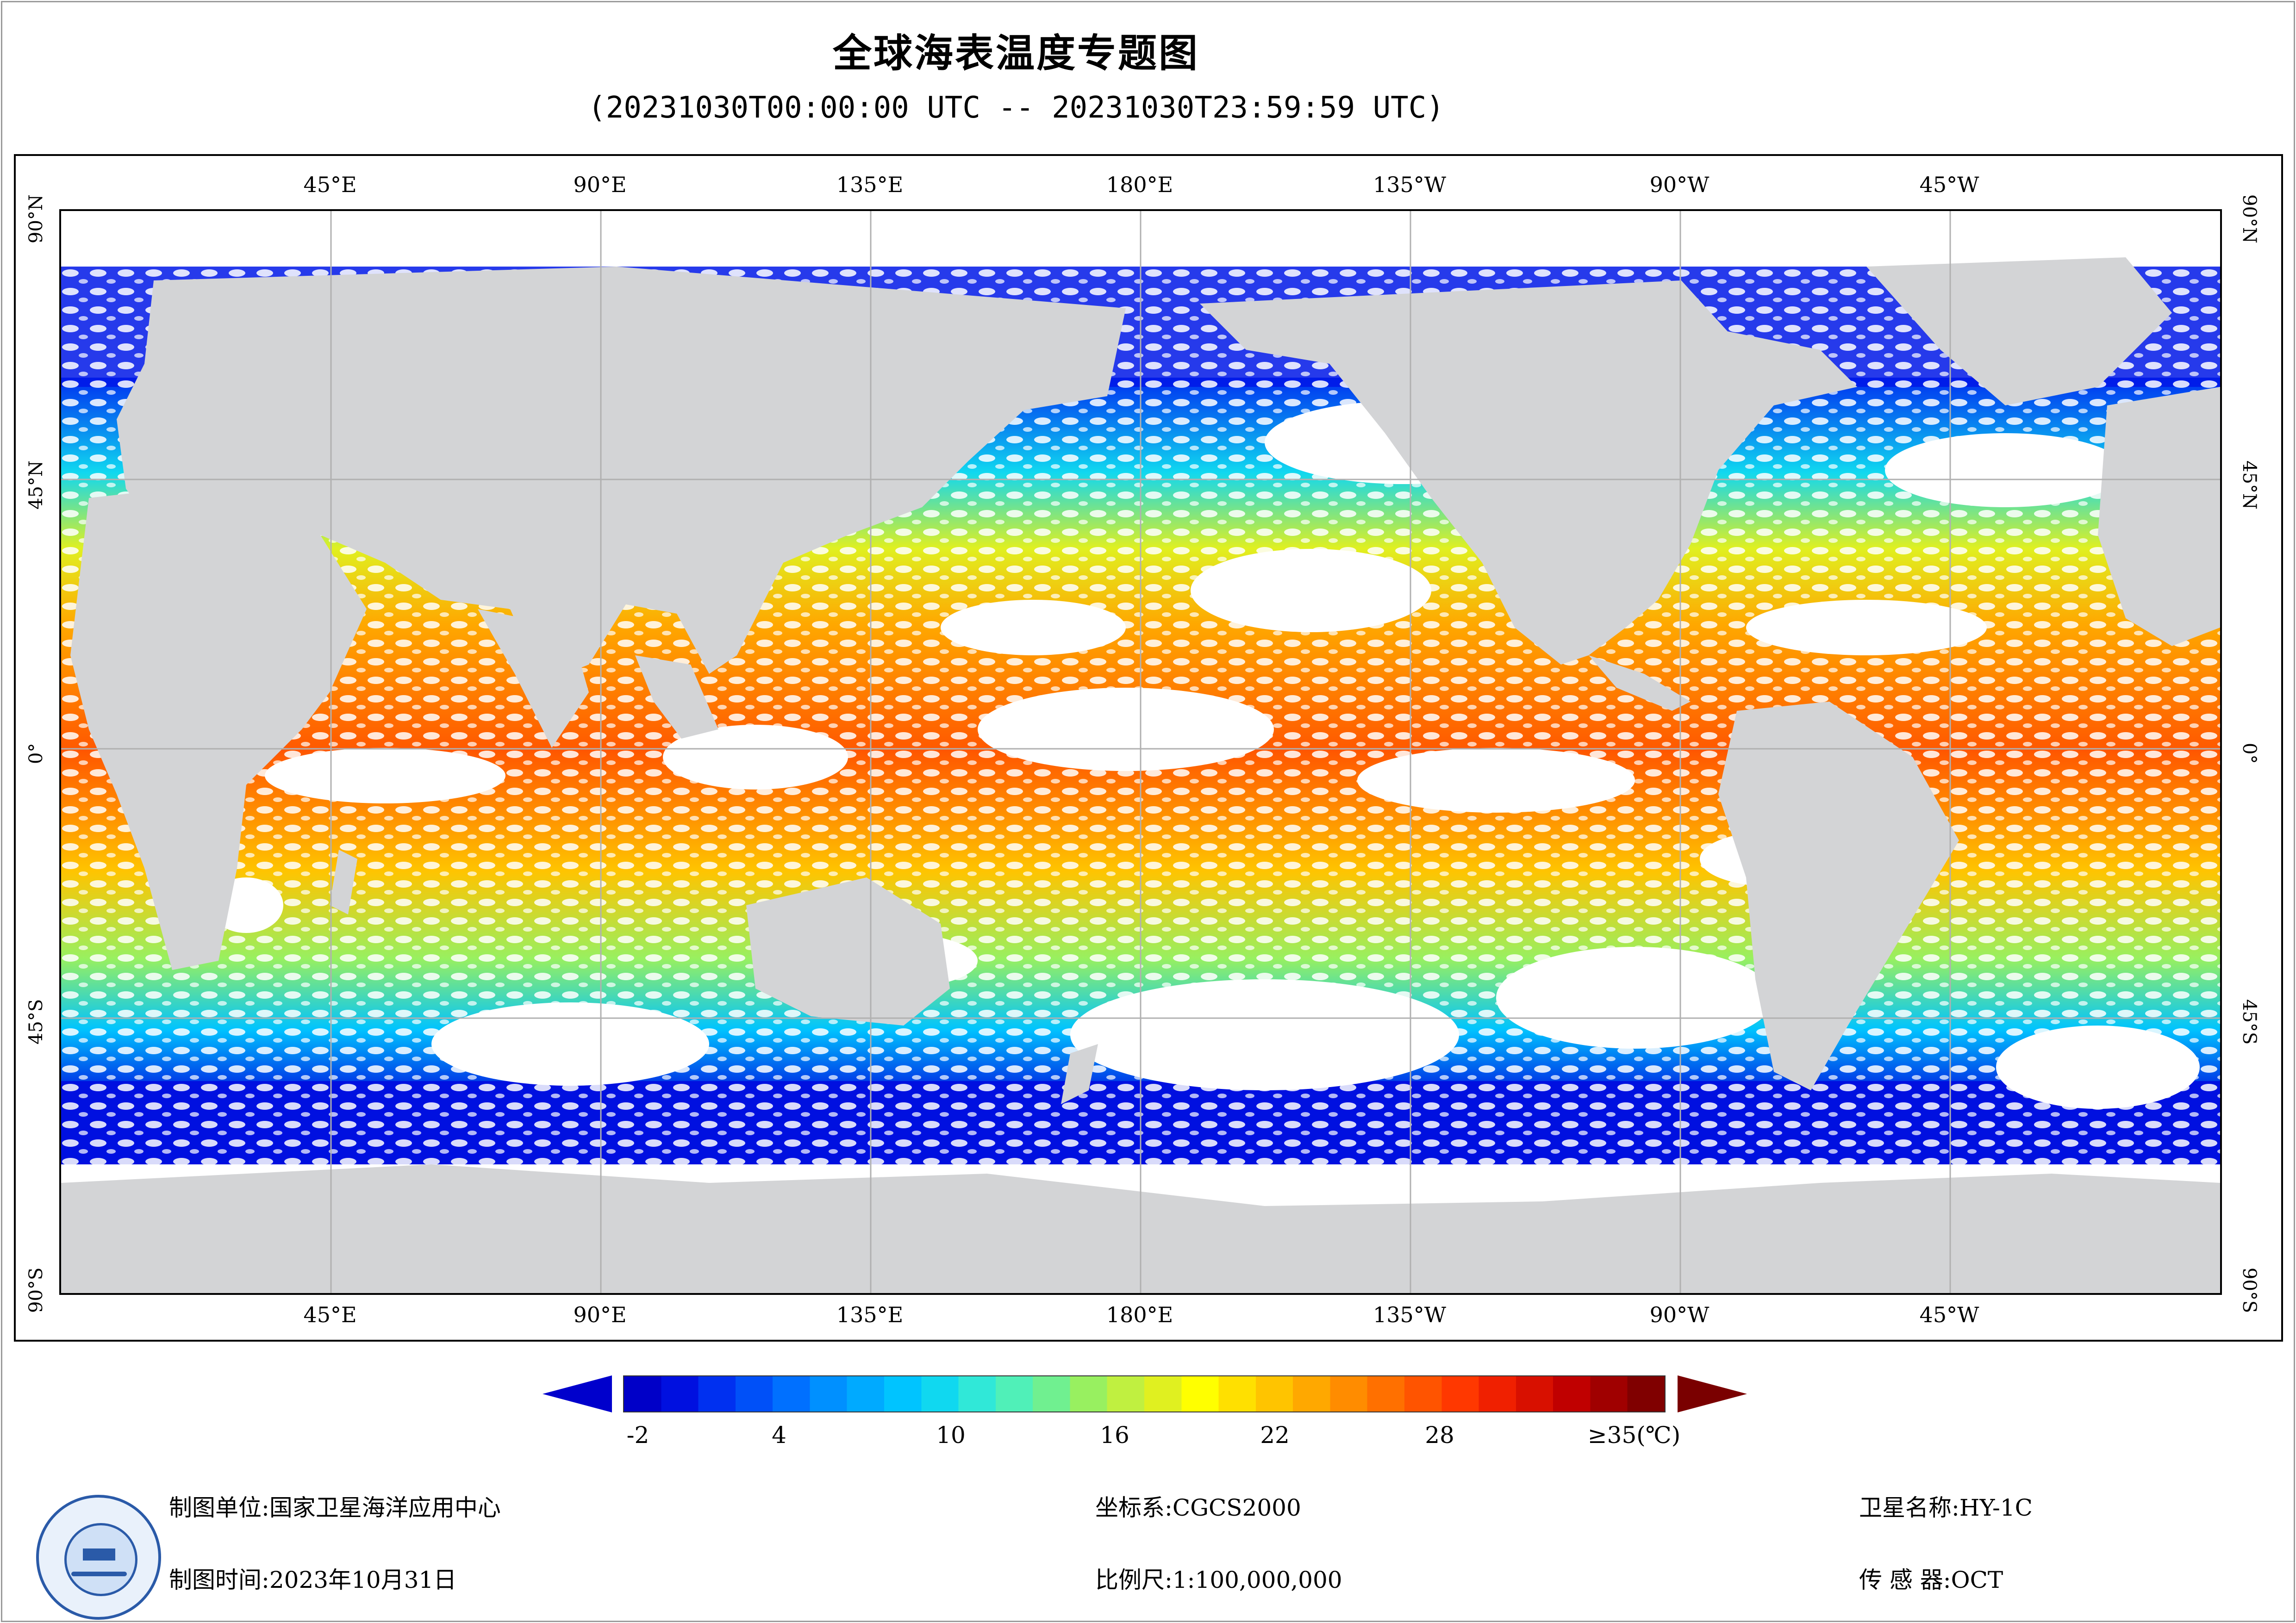 Image resolution: width=2296 pixels, height=1623 pixels. What do you see at coordinates (1218, 1580) in the screenshot?
I see `map-scale: 比例尺:1:100,000,000` at bounding box center [1218, 1580].